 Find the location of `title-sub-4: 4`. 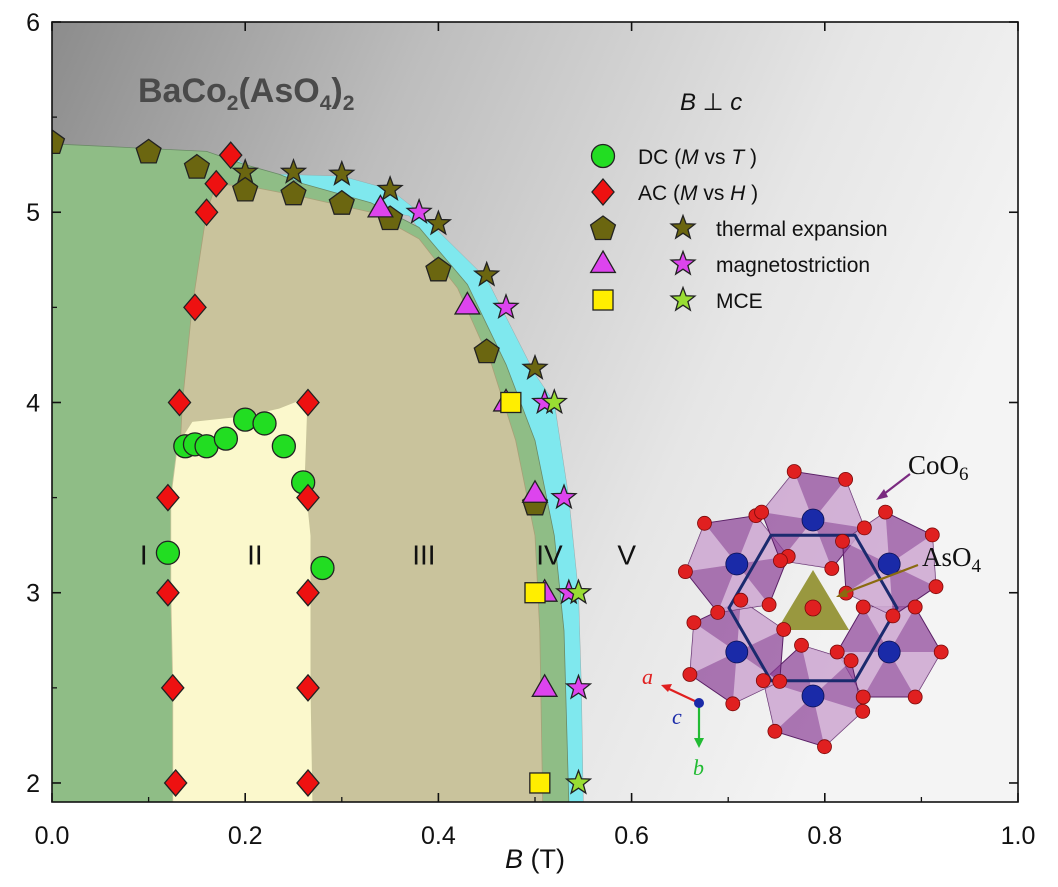

title-sub-4: 4 is located at coordinates (326, 103).